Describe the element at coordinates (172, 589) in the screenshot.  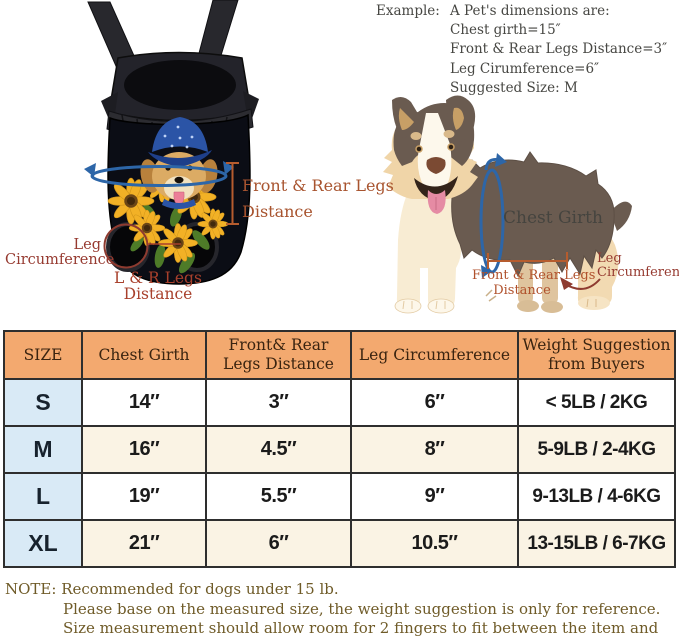
I see `note-line: NOTE: Recommended for dogs under 15 lb.` at that location.